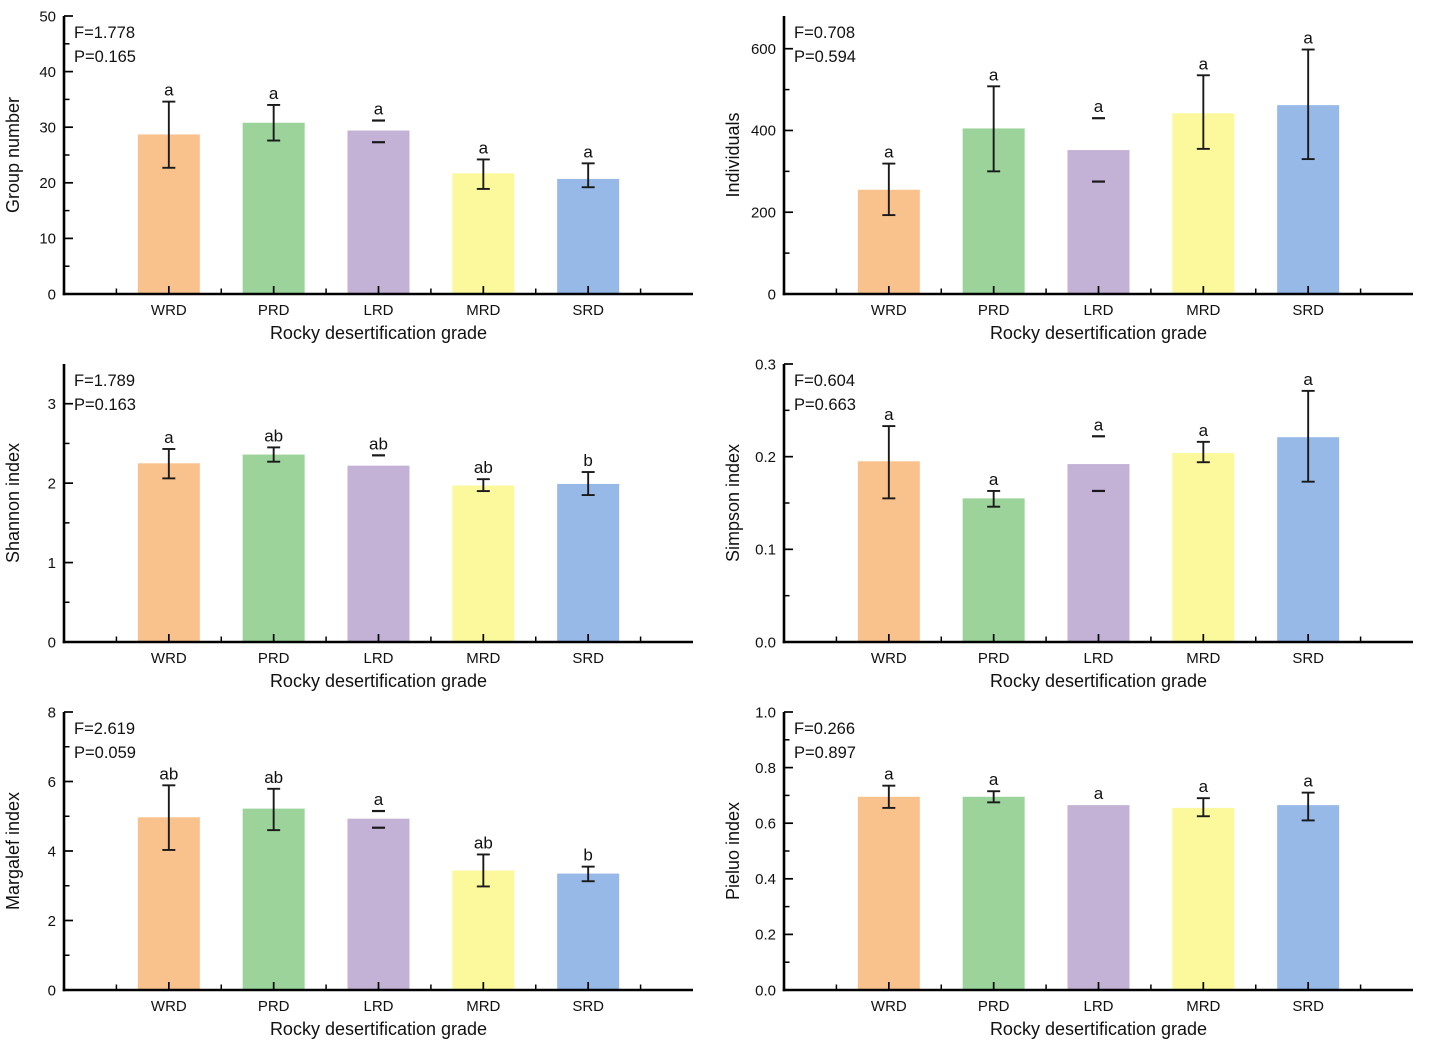  Describe the element at coordinates (587, 460) in the screenshot. I see `sig-letter: b` at that location.